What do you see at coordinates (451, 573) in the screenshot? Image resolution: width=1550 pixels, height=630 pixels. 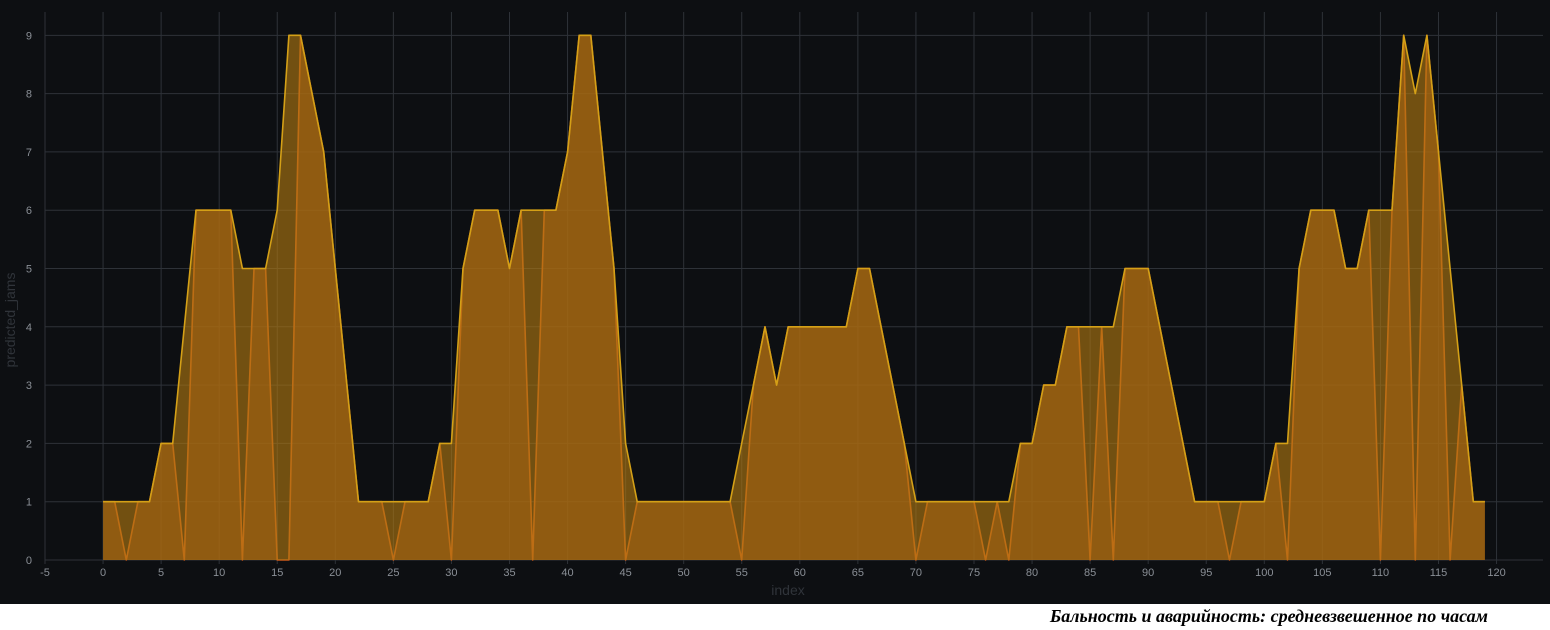 I see `x-tick-label: 30` at bounding box center [451, 573].